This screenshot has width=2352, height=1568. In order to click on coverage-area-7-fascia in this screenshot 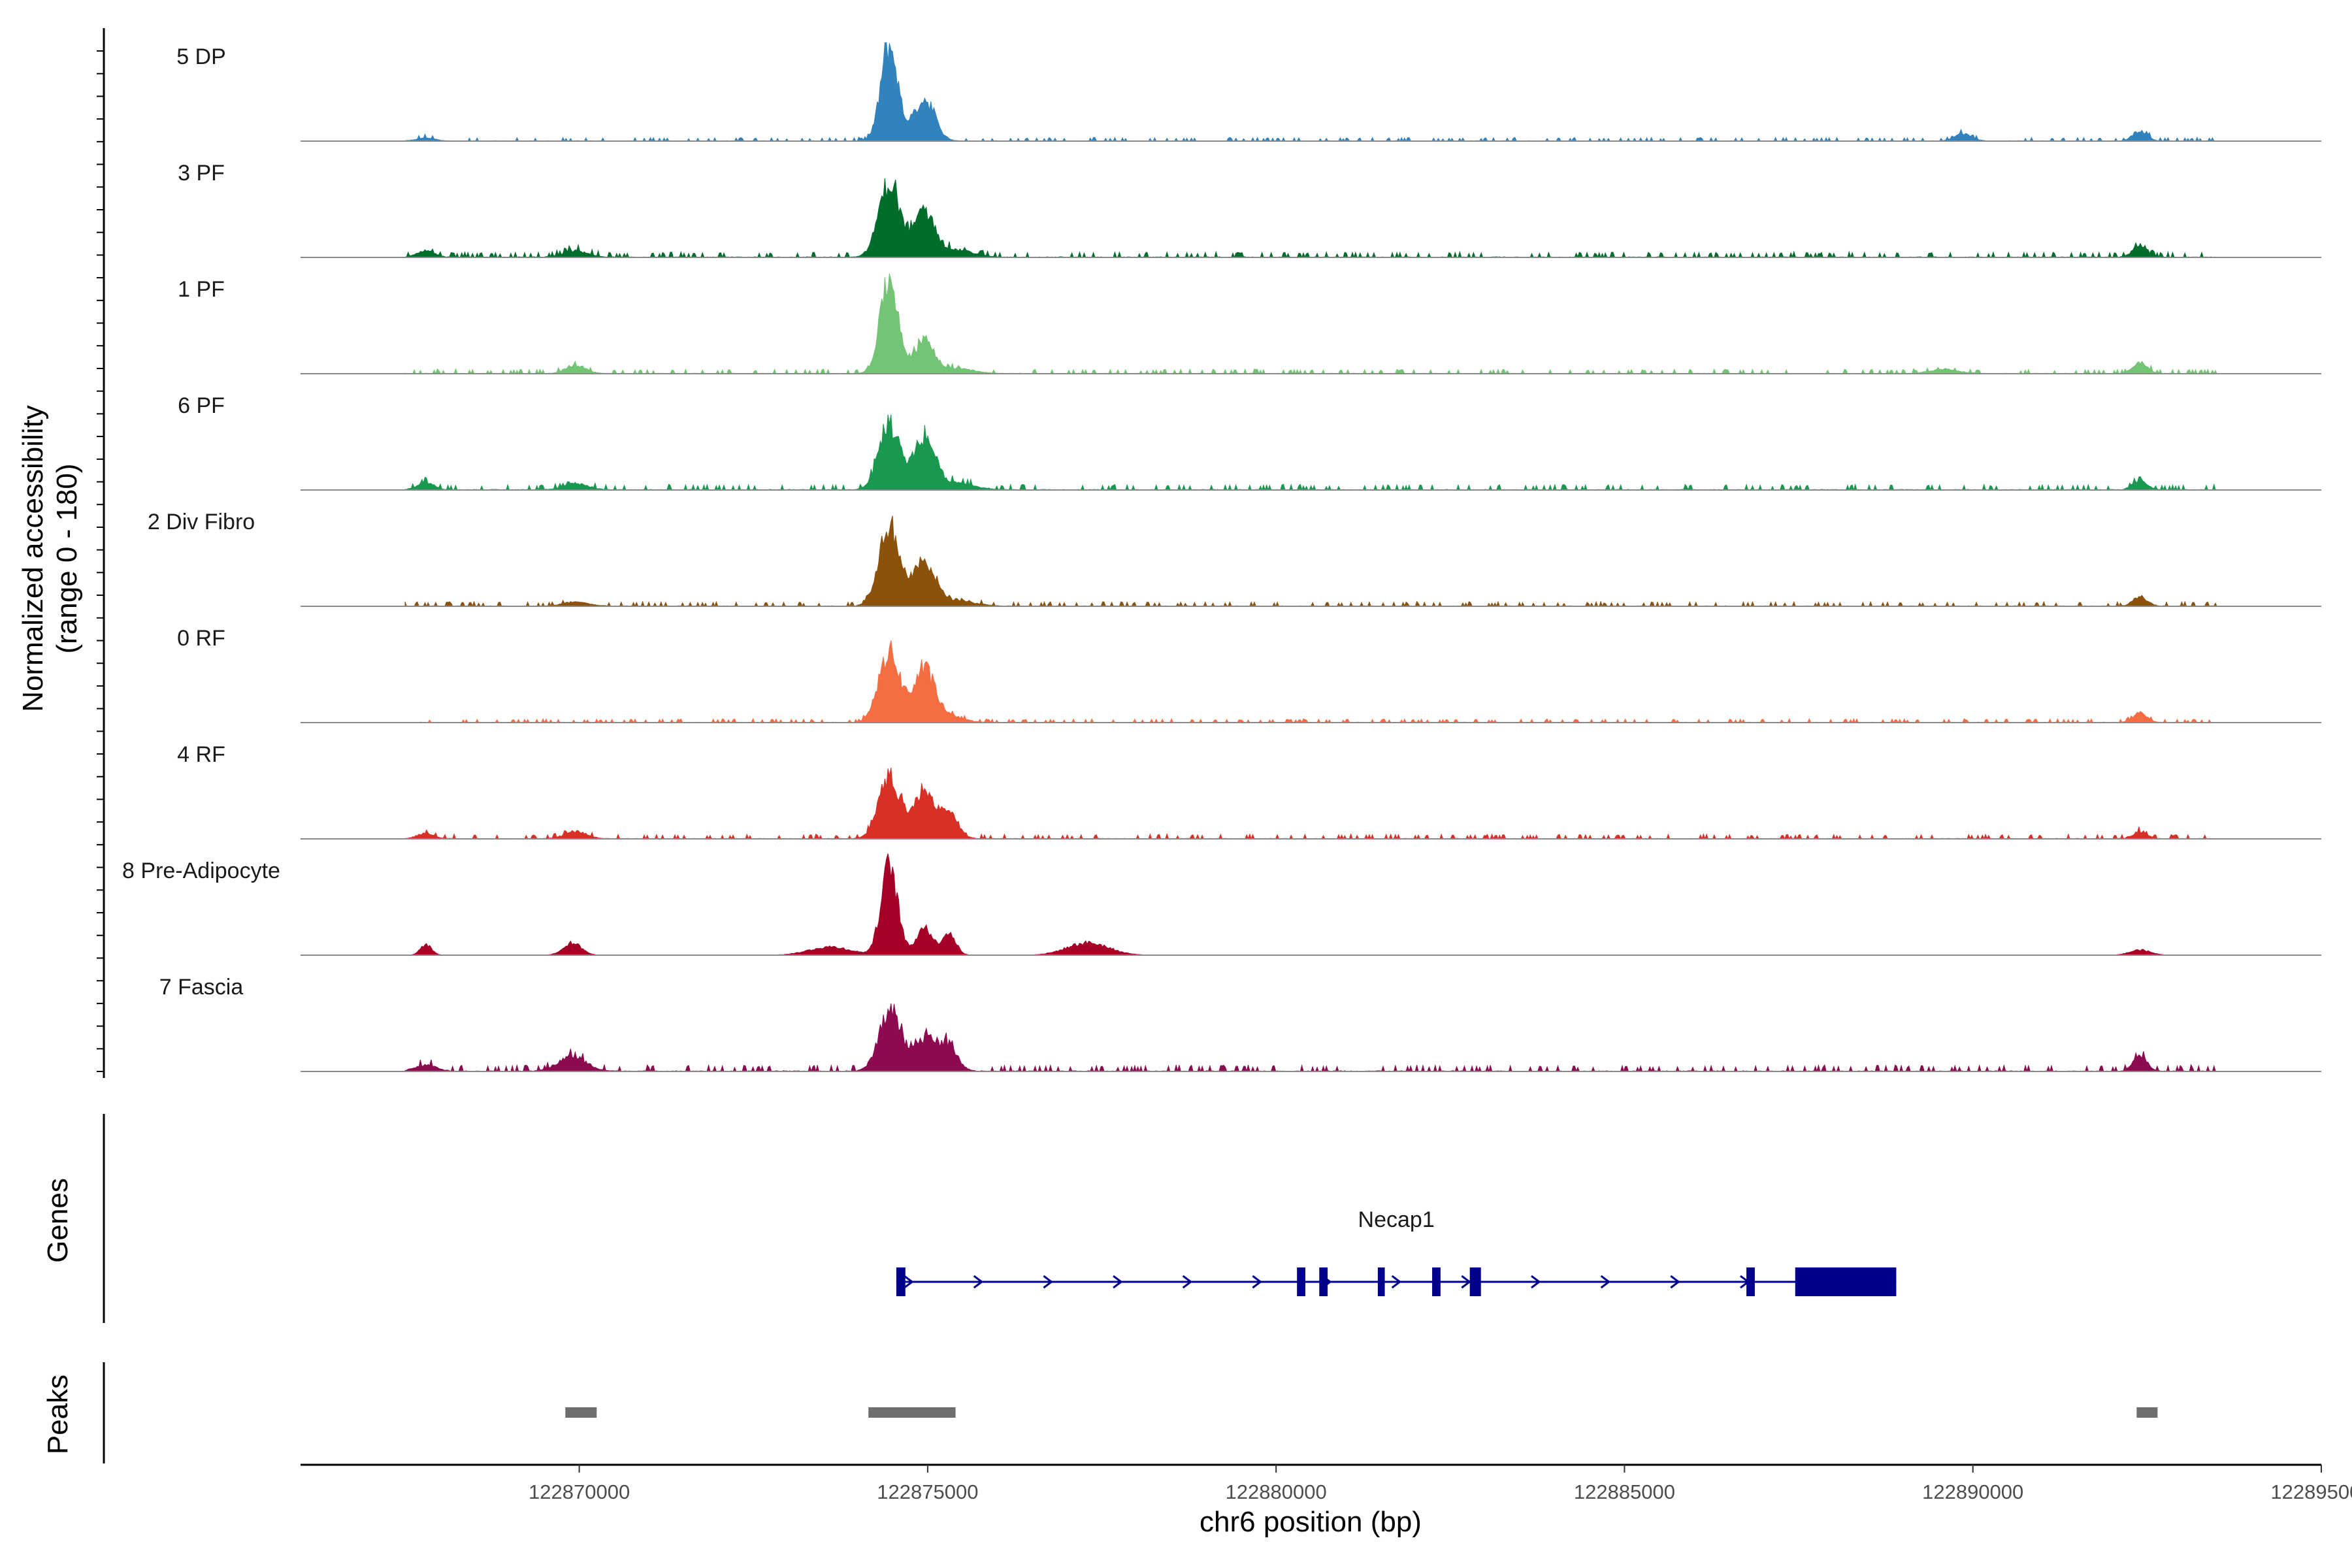, I will do `click(1310, 1038)`.